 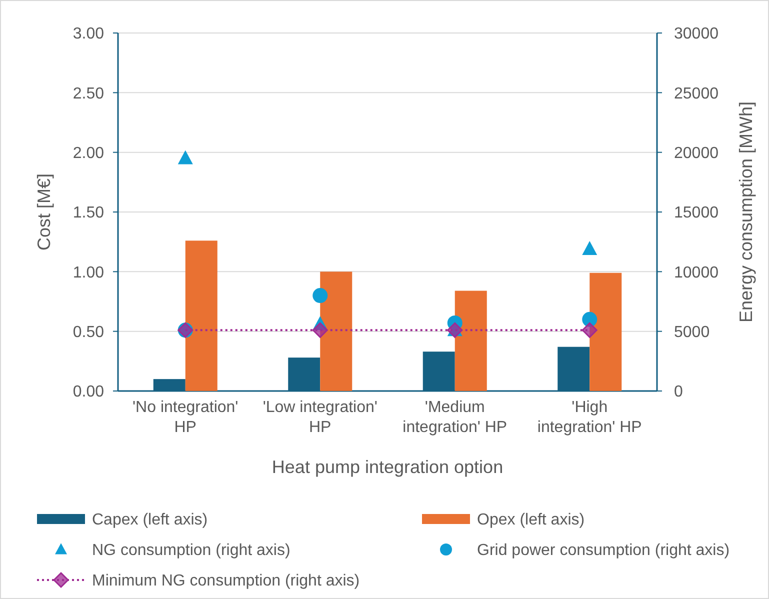 What do you see at coordinates (696, 34) in the screenshot?
I see `y2-tick-label: 30000` at bounding box center [696, 34].